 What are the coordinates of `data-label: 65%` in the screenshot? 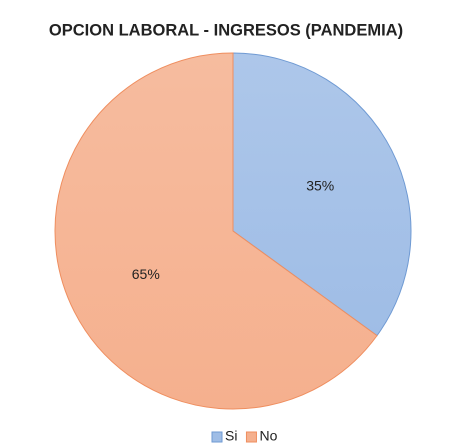 It's located at (146, 274).